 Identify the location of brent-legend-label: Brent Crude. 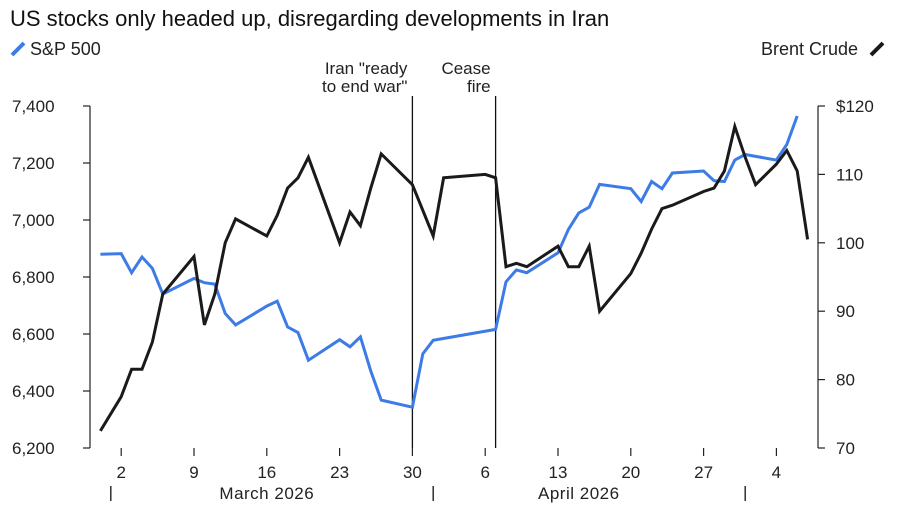
(809, 49).